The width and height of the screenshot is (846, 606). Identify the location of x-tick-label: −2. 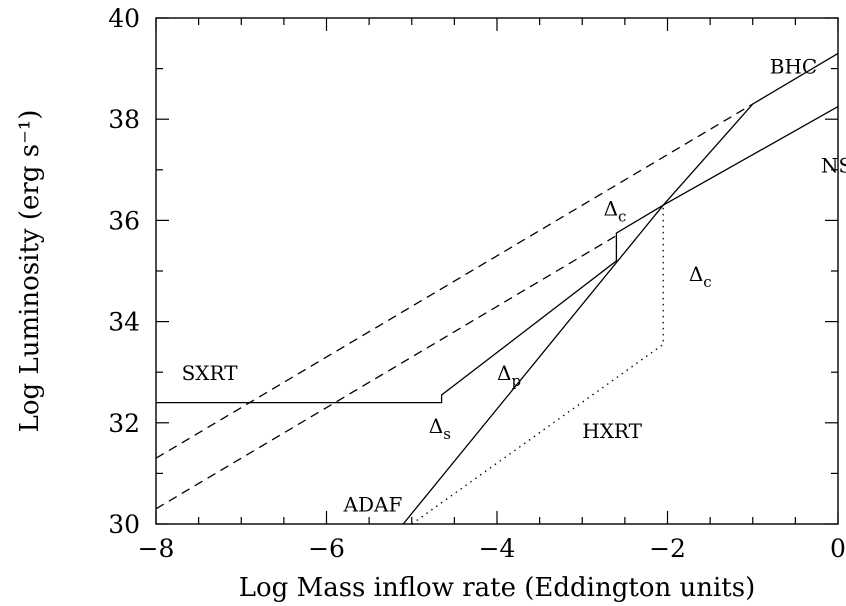
(667, 548).